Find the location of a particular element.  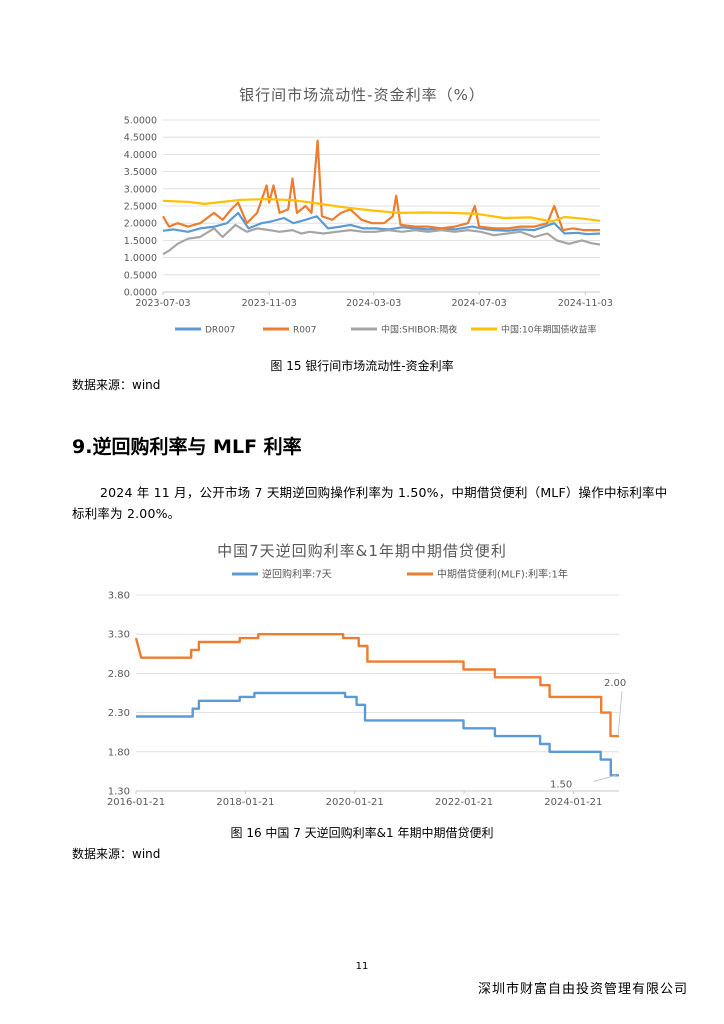

x-tick-label: 2016-01-21 is located at coordinates (136, 802).